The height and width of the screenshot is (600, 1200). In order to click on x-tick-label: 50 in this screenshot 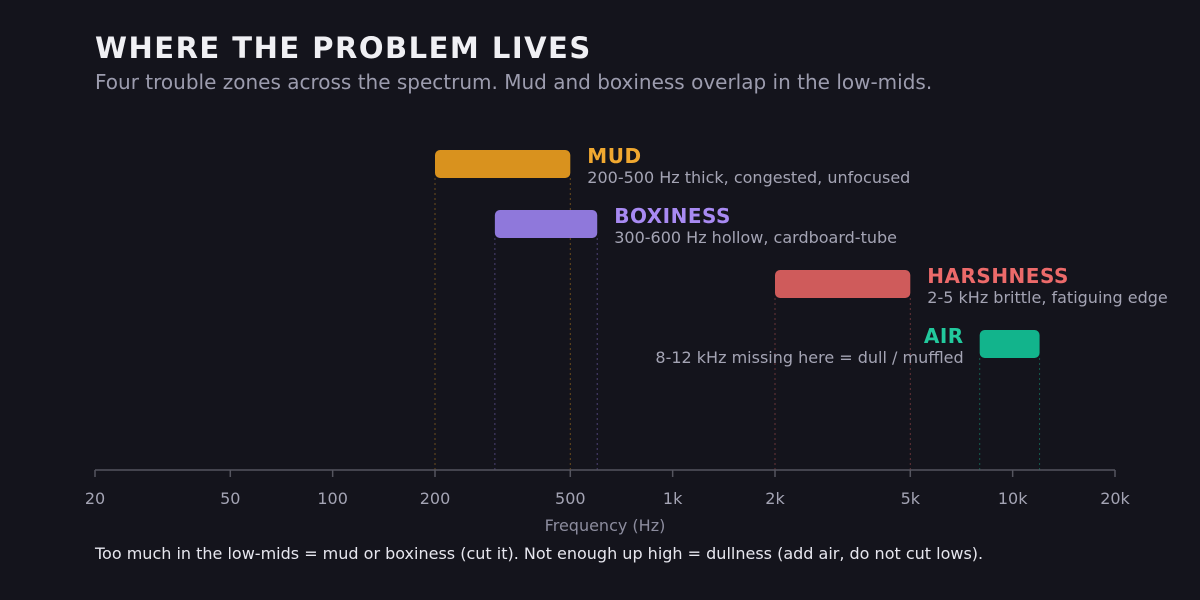, I will do `click(230, 498)`.